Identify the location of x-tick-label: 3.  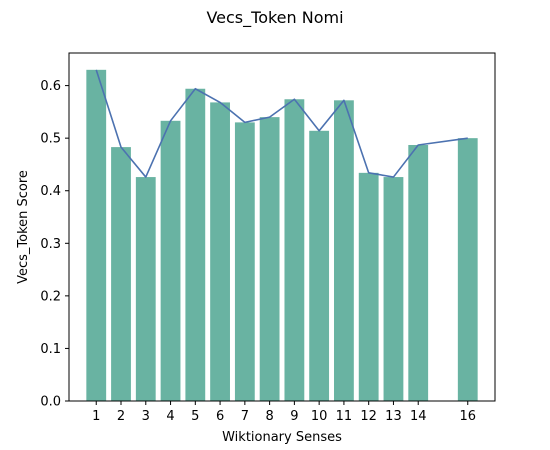
(146, 416).